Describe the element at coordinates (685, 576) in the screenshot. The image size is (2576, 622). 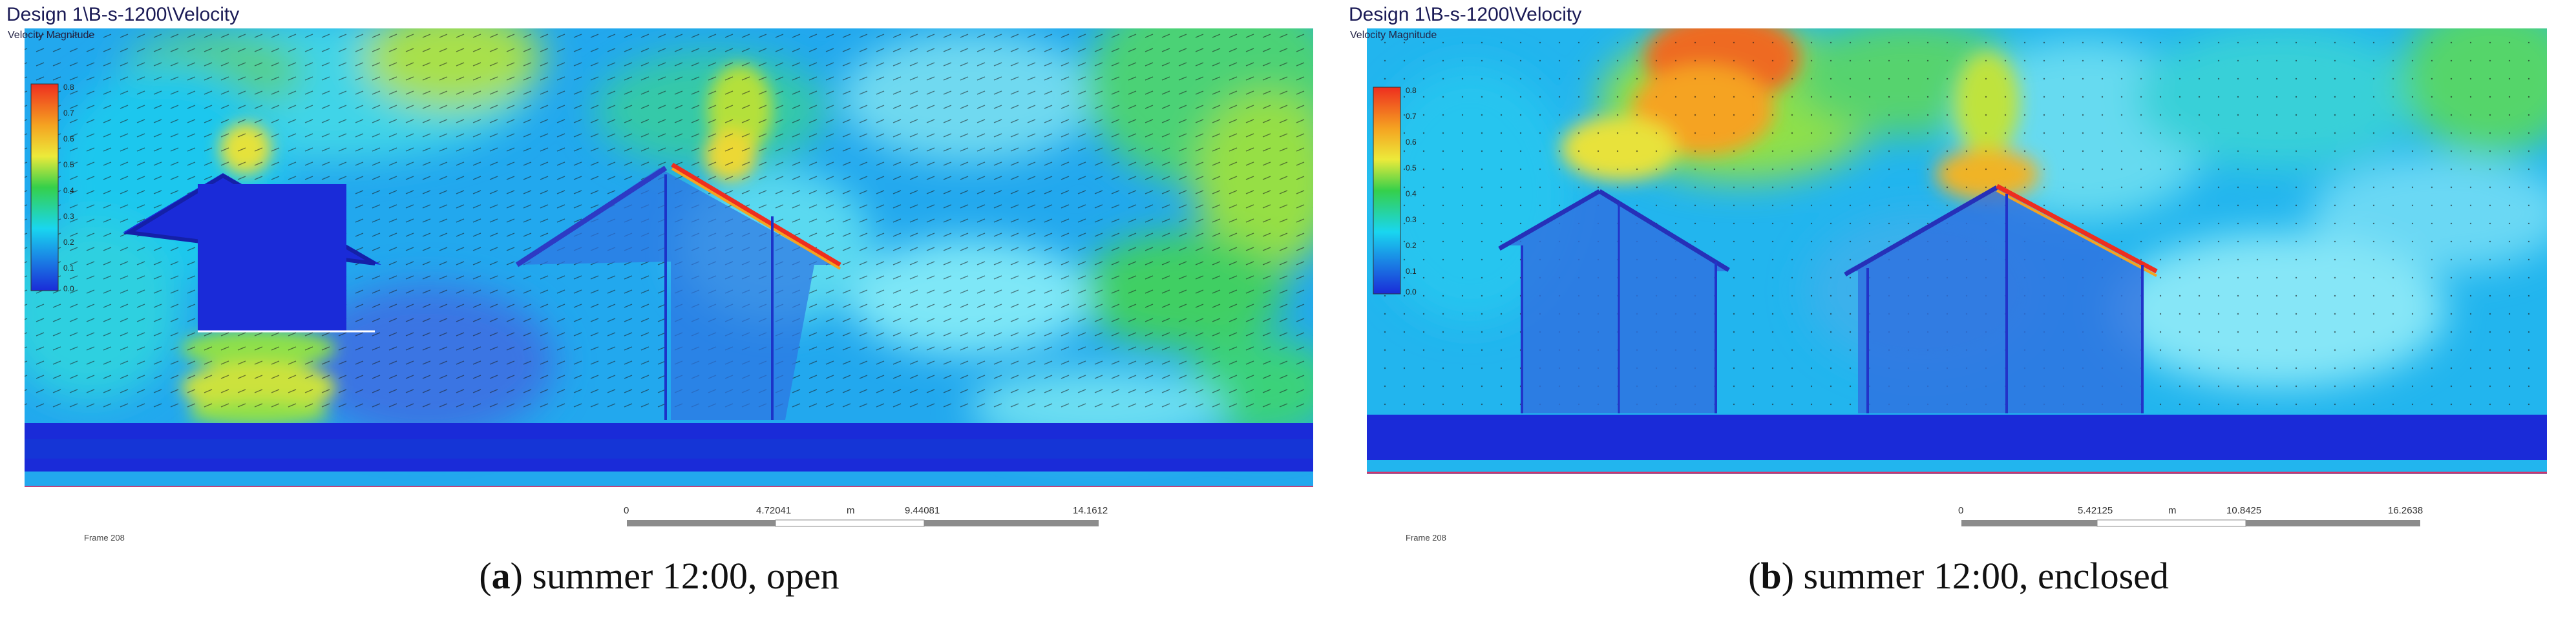
I see `caption-text: summer 12:00, open` at that location.